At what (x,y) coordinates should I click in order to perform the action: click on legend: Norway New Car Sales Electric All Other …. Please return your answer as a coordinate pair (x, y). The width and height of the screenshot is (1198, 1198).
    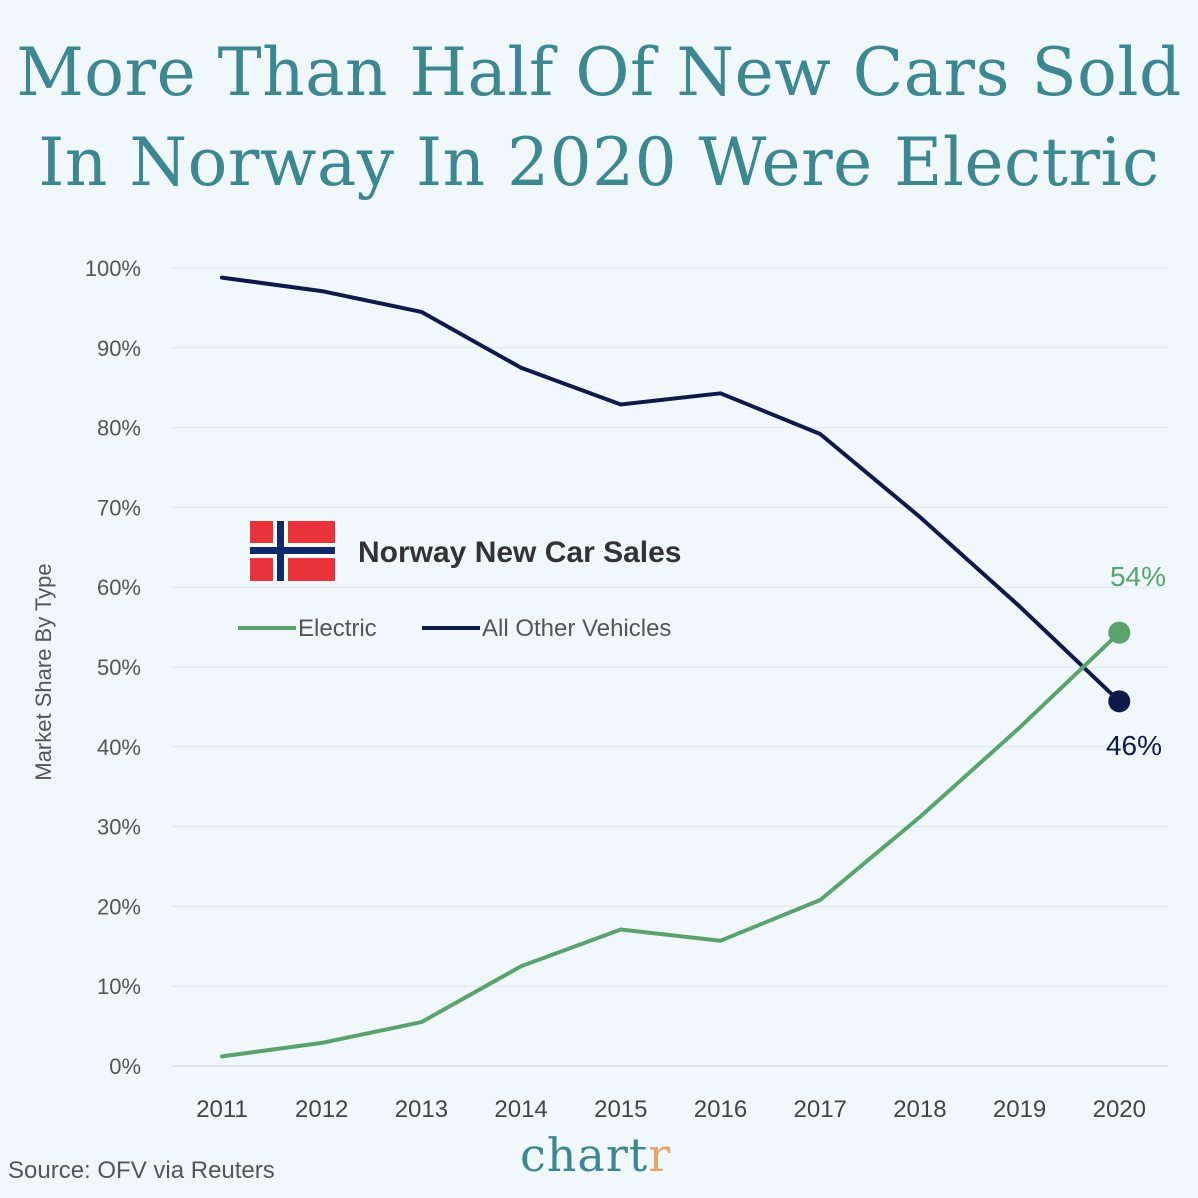
    Looking at the image, I should click on (459, 581).